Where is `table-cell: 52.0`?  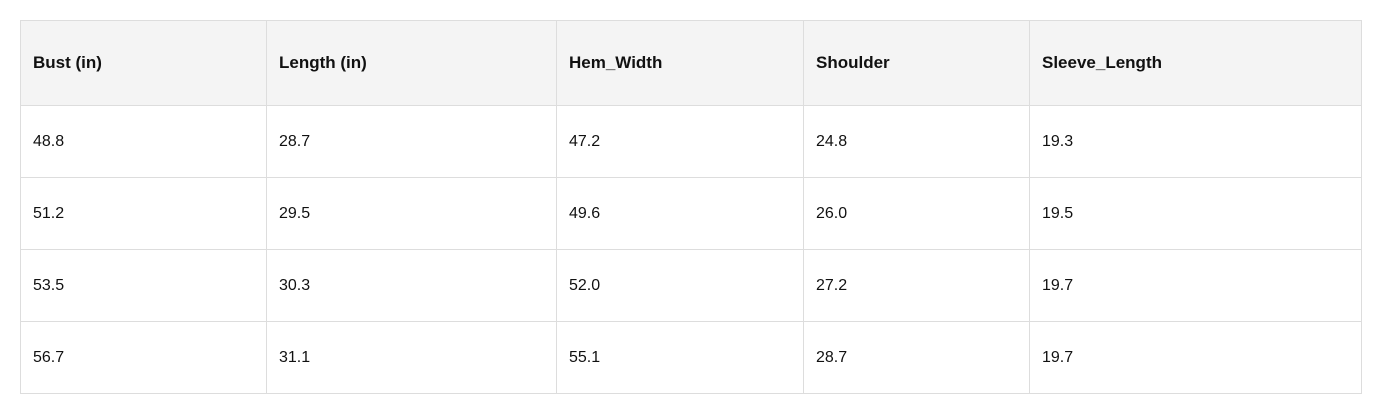 table-cell: 52.0 is located at coordinates (680, 285).